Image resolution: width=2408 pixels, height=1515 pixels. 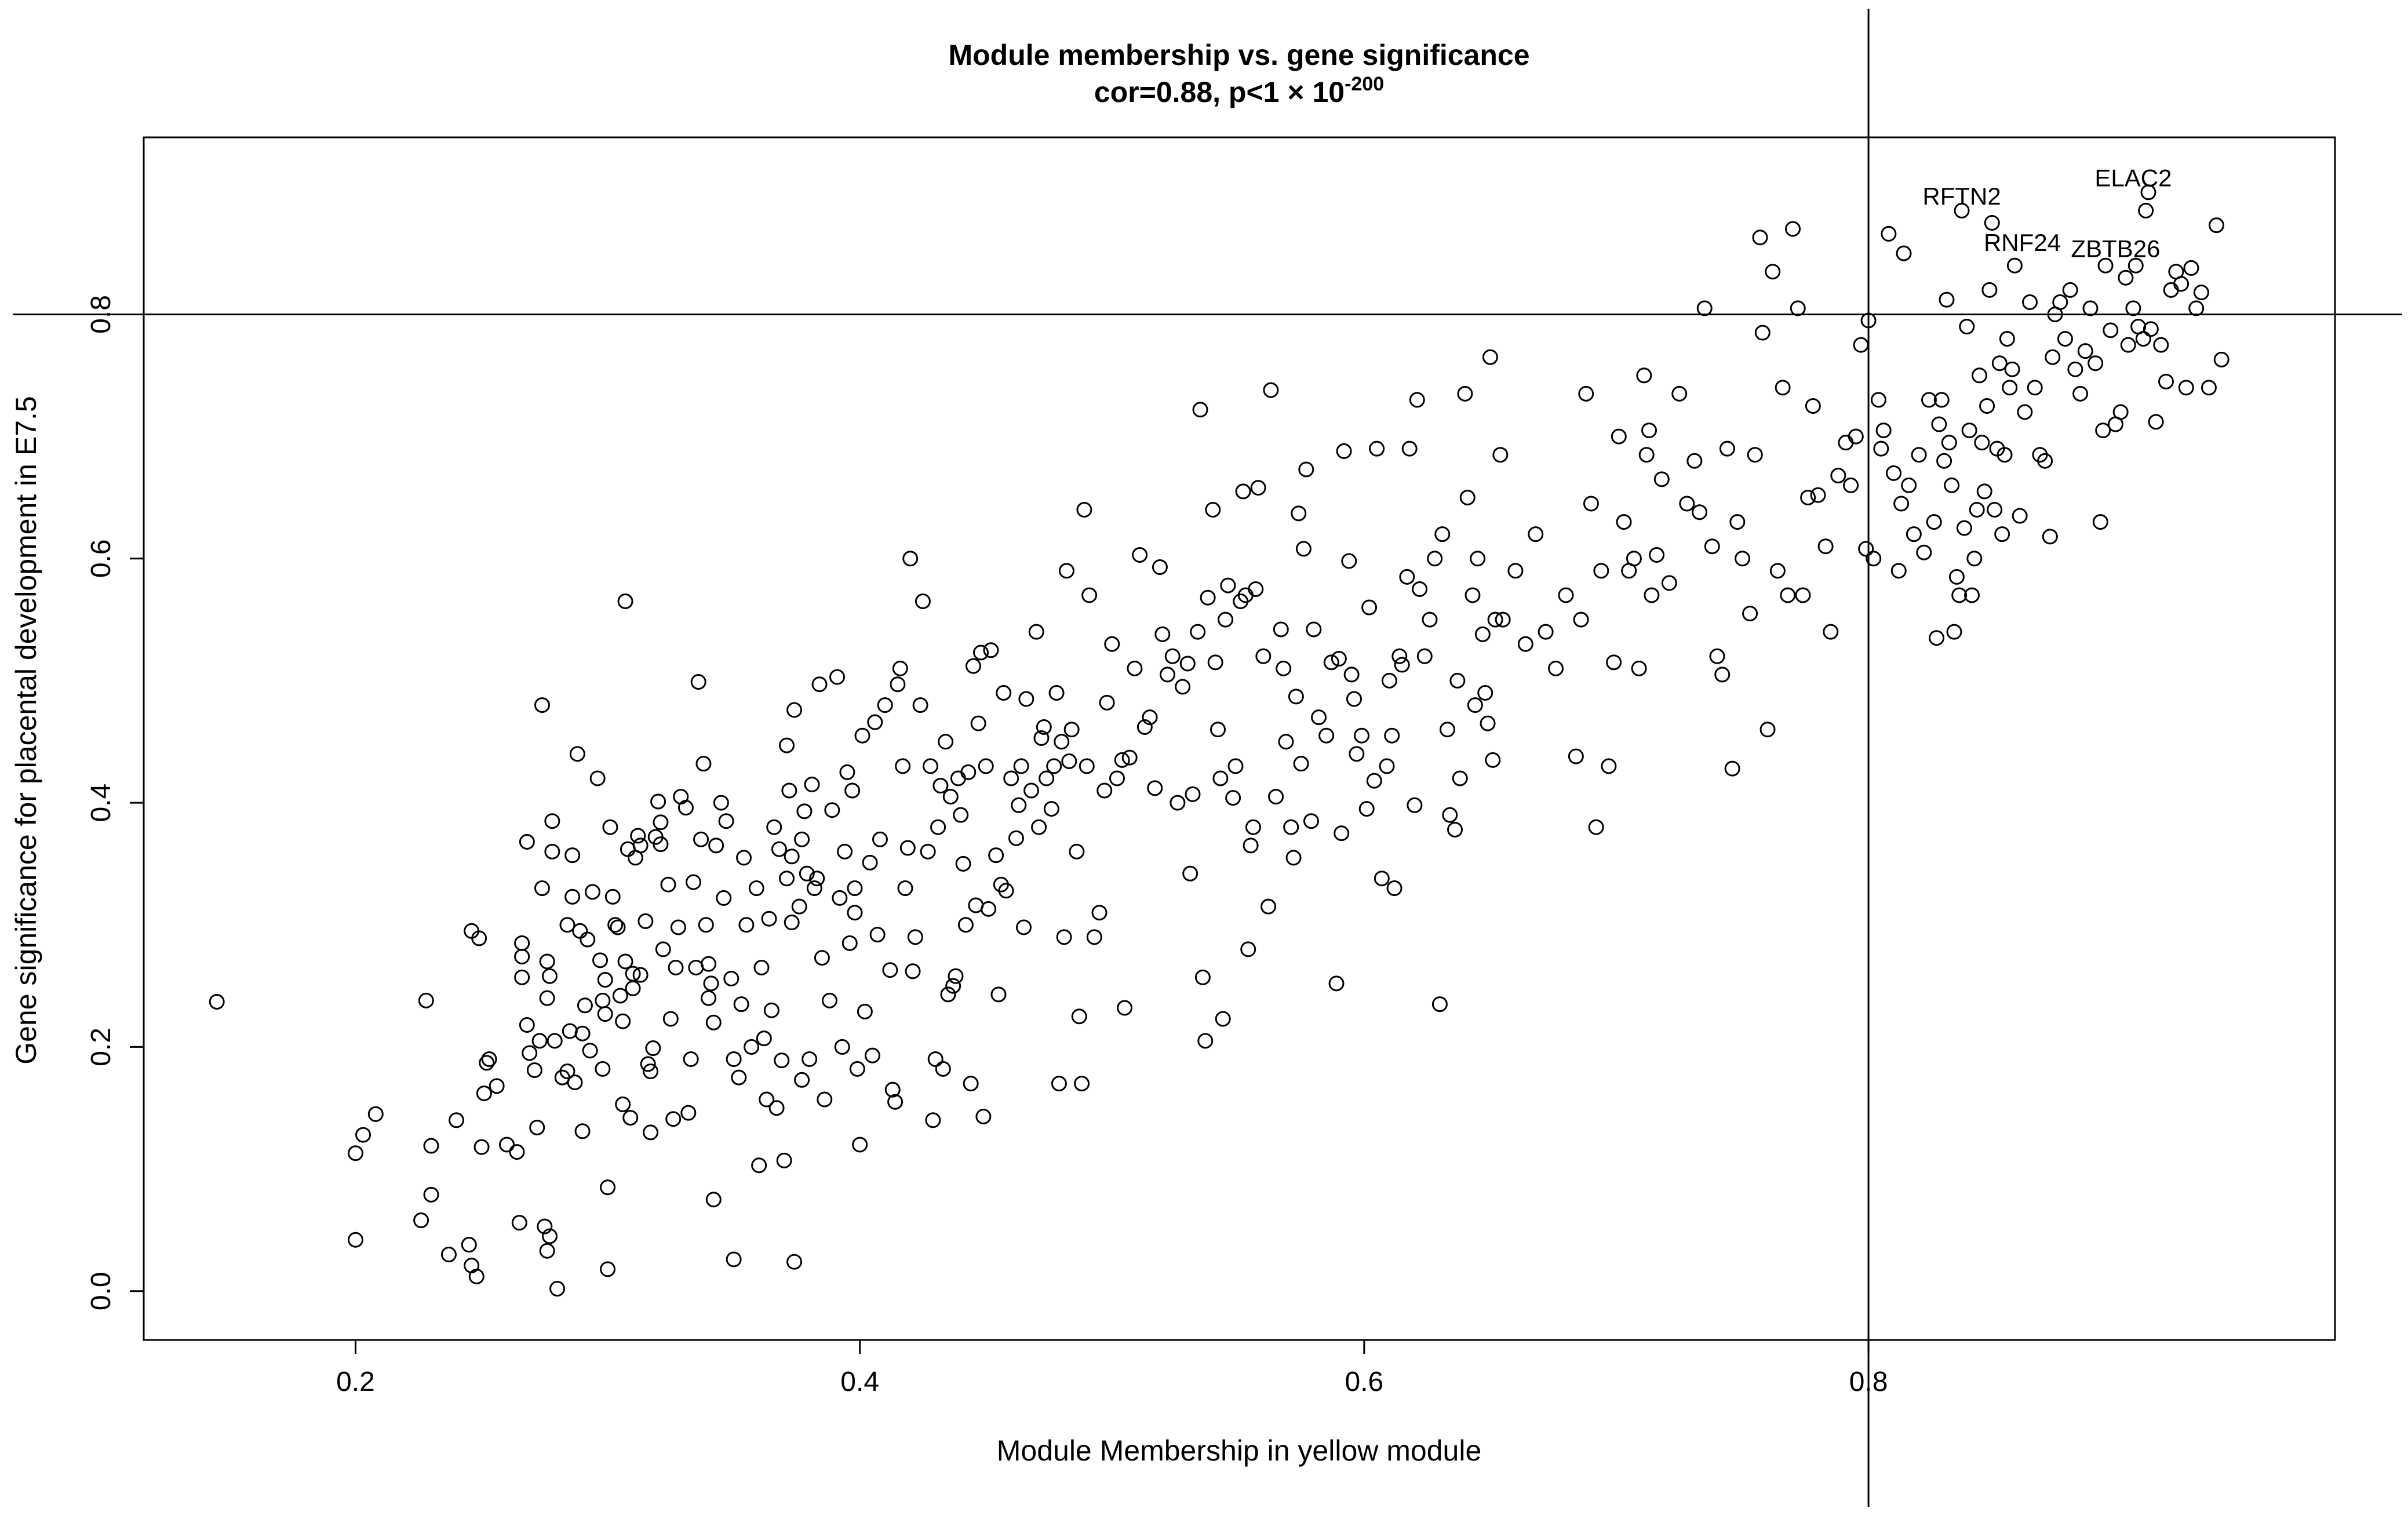 What do you see at coordinates (1239, 1450) in the screenshot?
I see `x-axis-label: Module Membership in yellow module` at bounding box center [1239, 1450].